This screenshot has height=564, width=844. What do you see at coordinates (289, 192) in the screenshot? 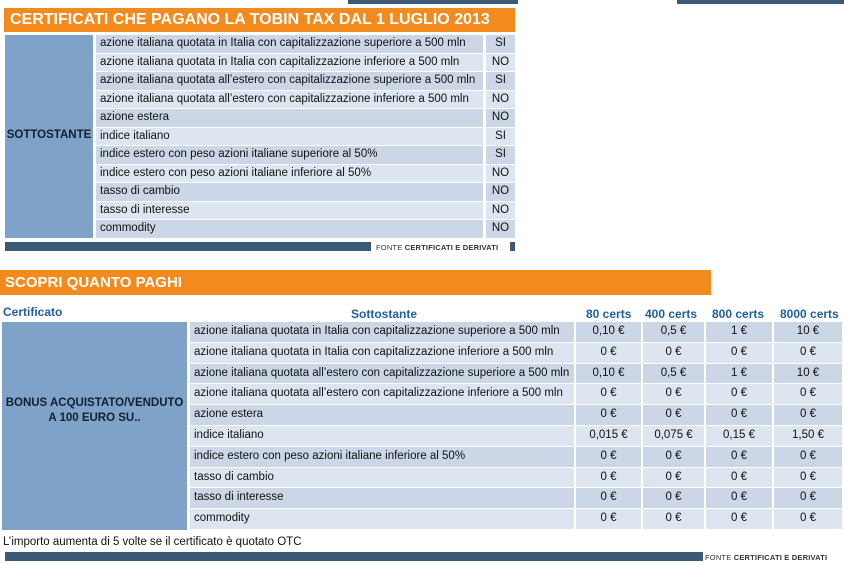
I see `table1-row-label: tasso di cambio` at bounding box center [289, 192].